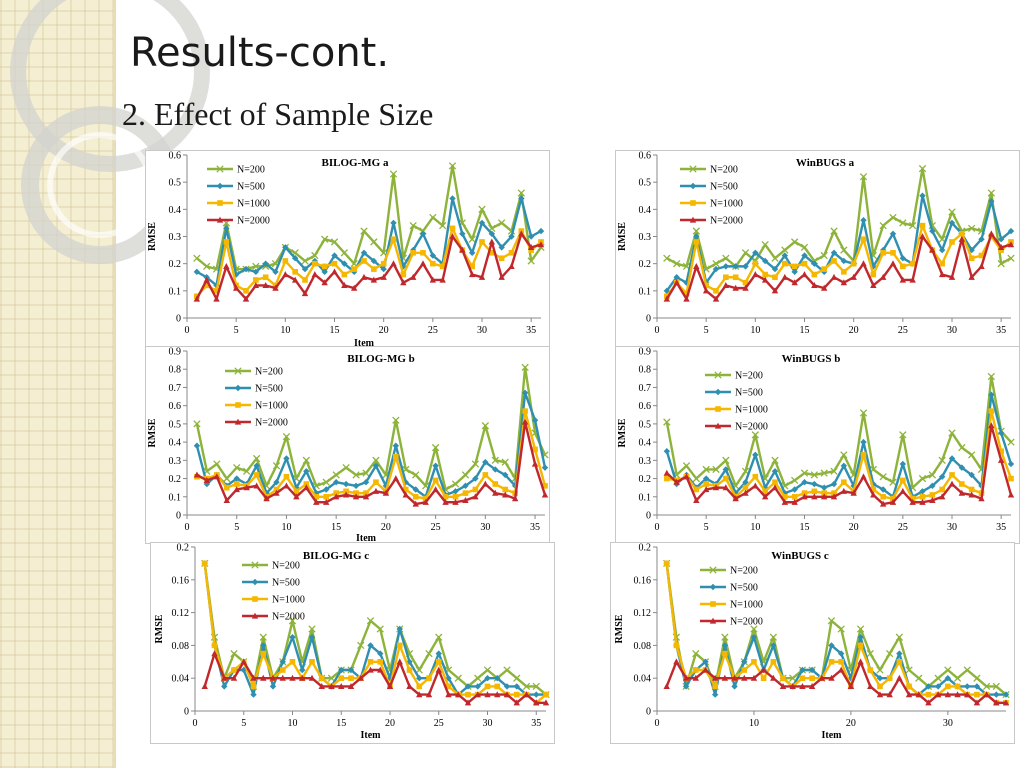  What do you see at coordinates (181, 613) in the screenshot?
I see `y-tick-label: 0.12` at bounding box center [181, 613].